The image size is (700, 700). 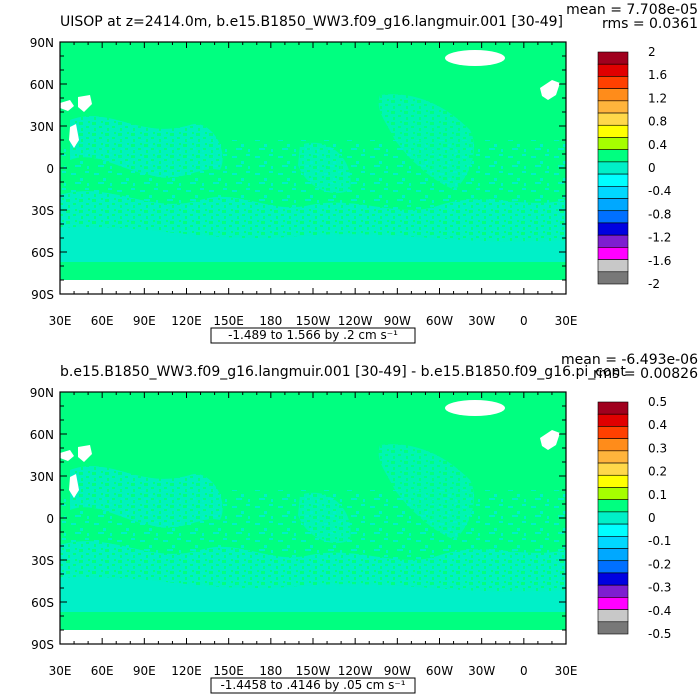 I want to click on colorbar-label: 2, so click(x=652, y=52).